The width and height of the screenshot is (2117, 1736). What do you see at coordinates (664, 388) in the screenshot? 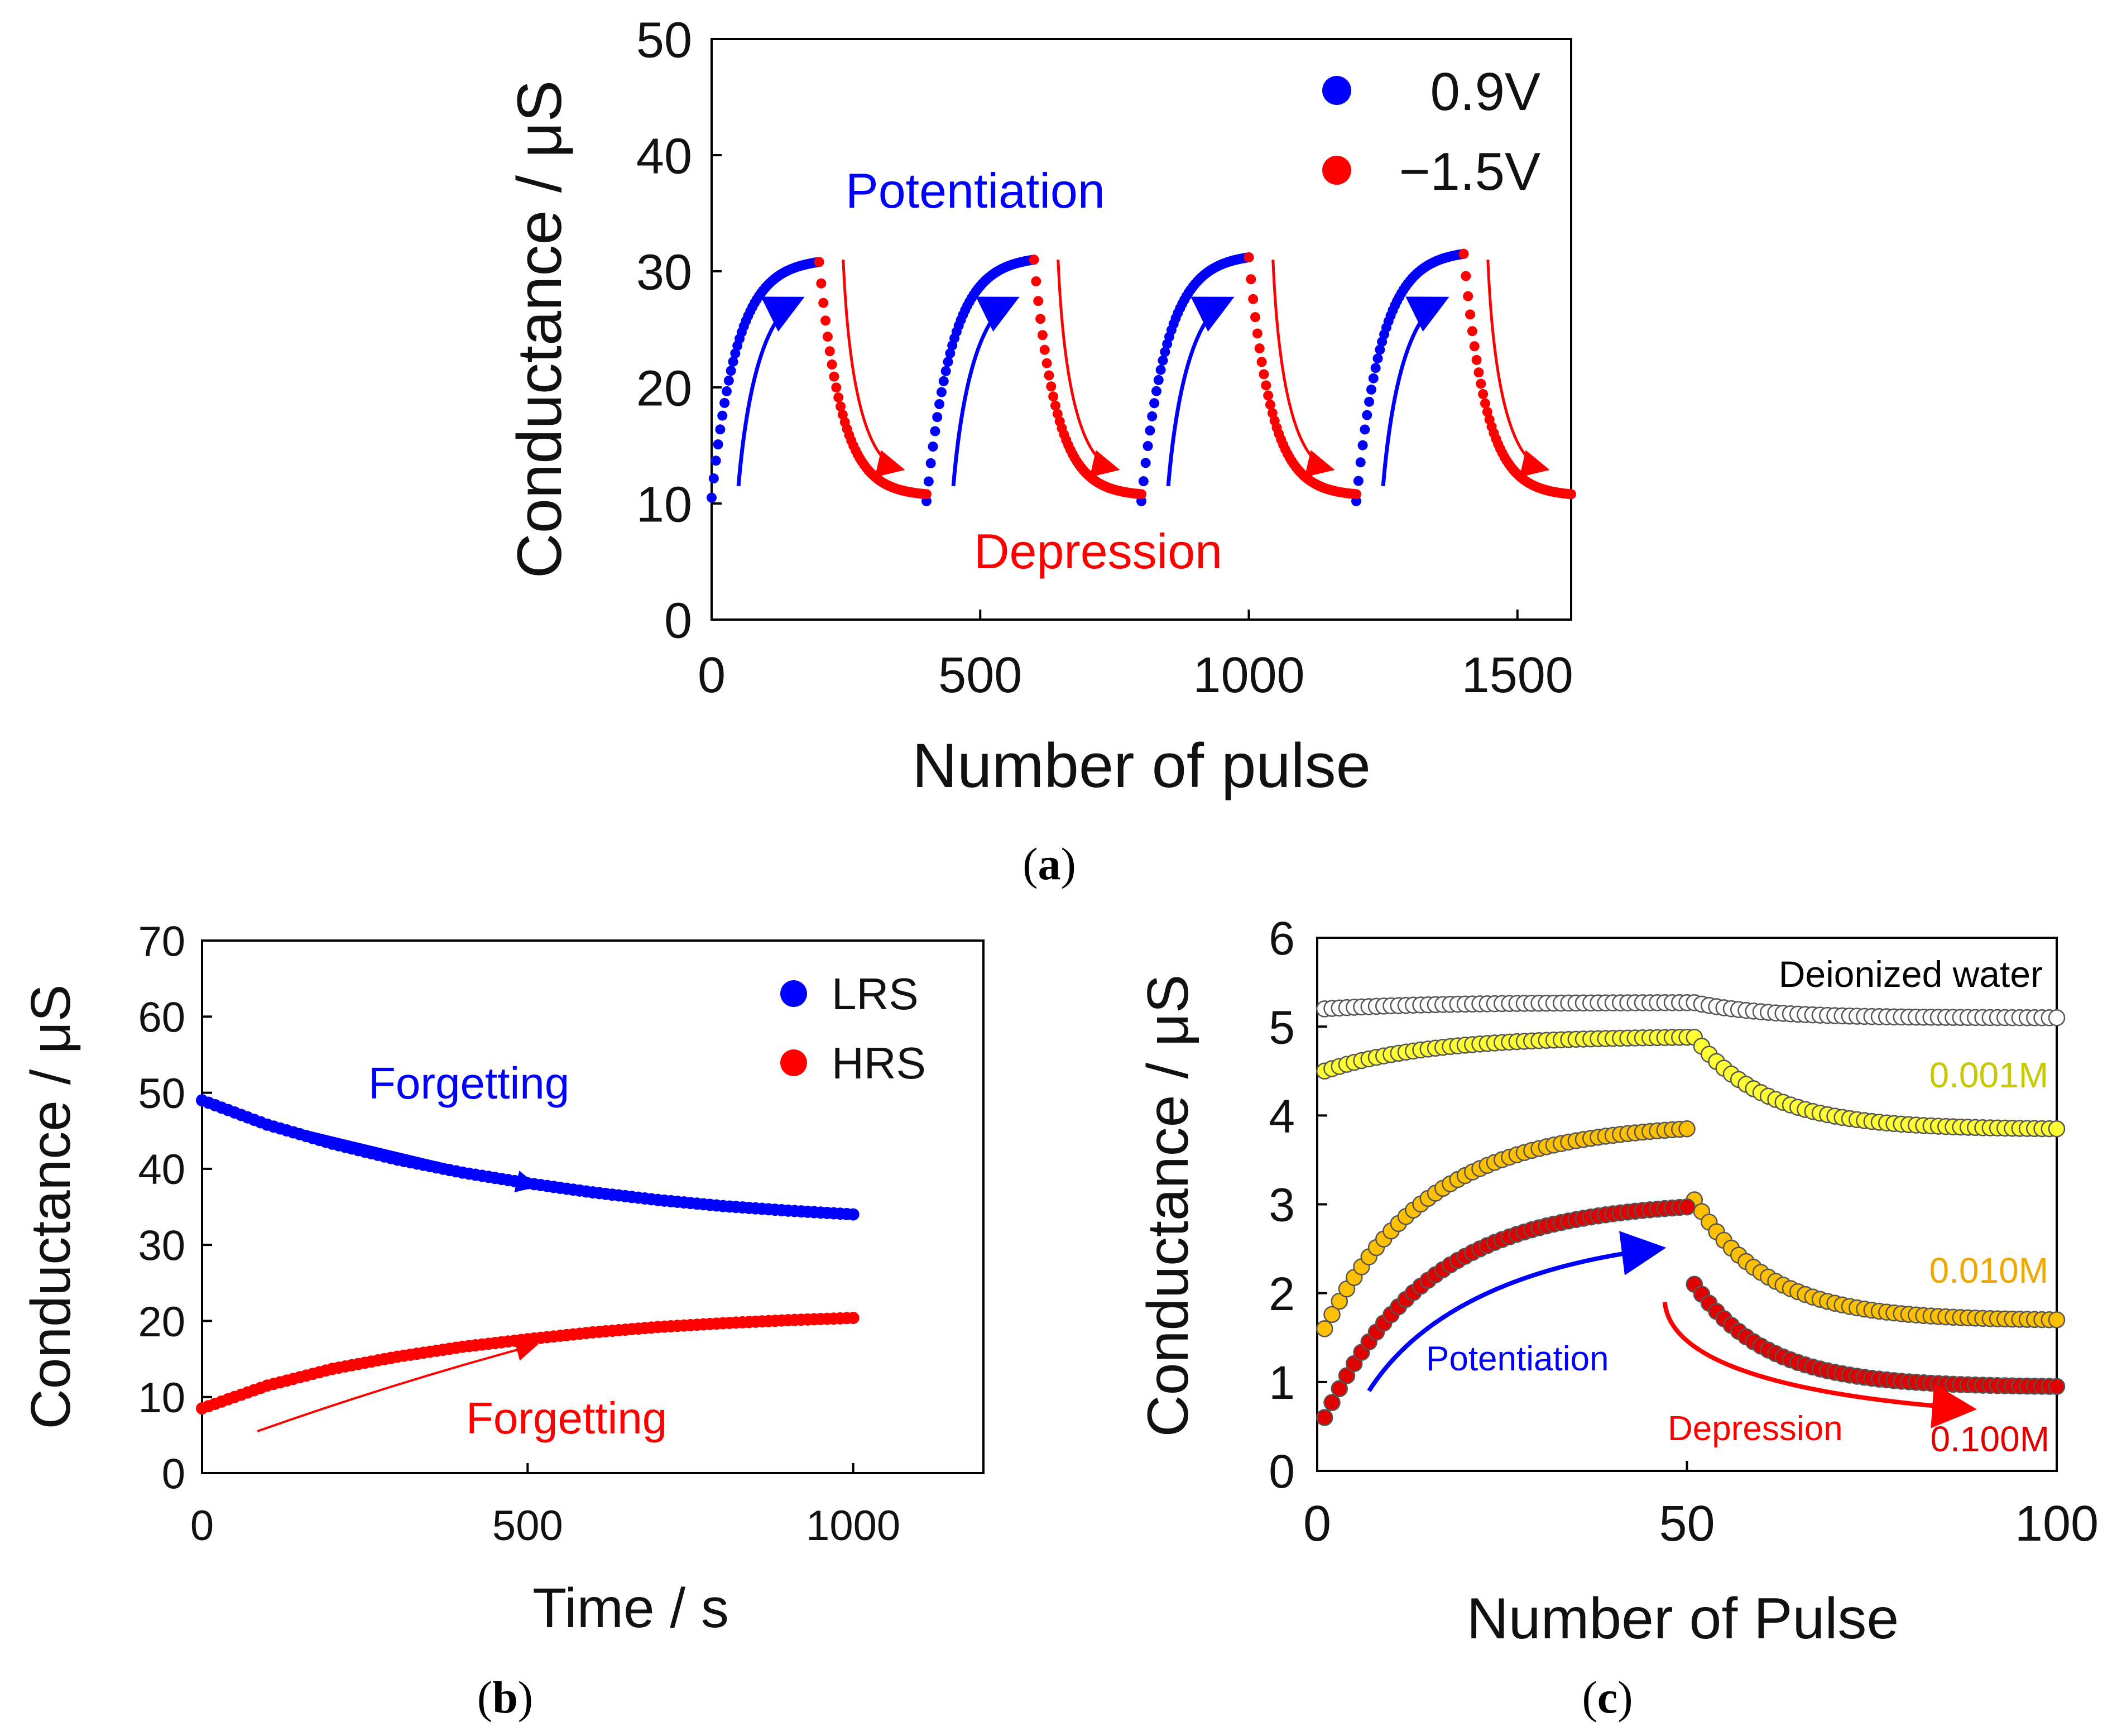
I see `panel-a-y-tick-label-2: 20` at bounding box center [664, 388].